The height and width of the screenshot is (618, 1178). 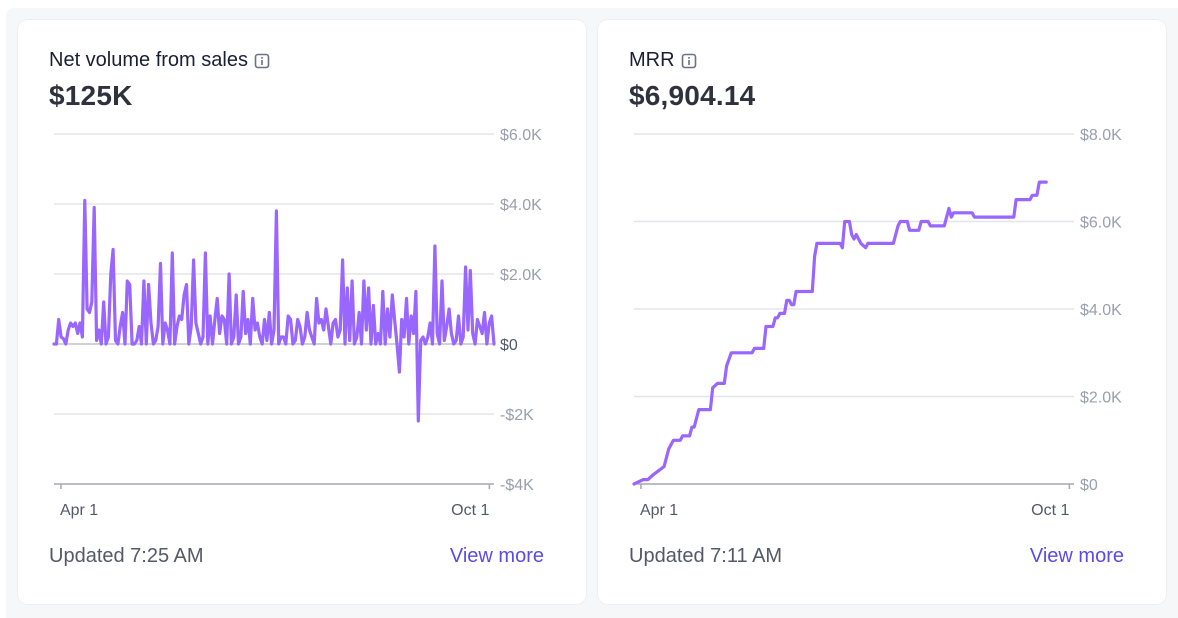 What do you see at coordinates (706, 556) in the screenshot?
I see `updated-timestamp: Updated 7:11 AM` at bounding box center [706, 556].